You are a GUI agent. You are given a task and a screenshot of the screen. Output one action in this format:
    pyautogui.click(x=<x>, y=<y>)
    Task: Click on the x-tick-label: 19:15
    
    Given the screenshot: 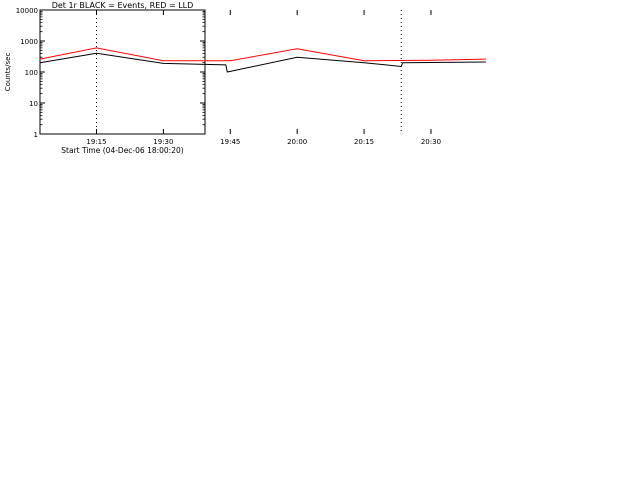 What is the action you would take?
    pyautogui.click(x=96, y=142)
    